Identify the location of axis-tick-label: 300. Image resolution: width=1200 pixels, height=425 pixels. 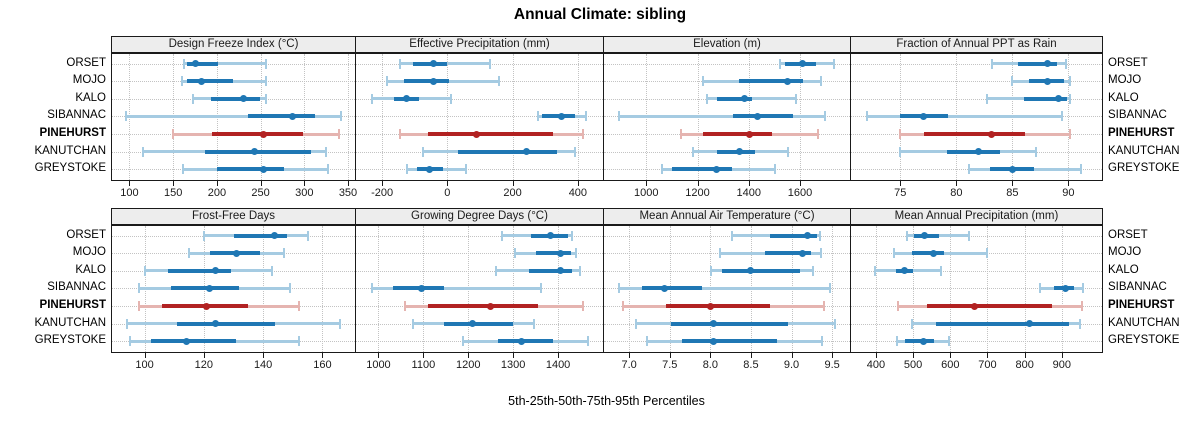
(304, 192).